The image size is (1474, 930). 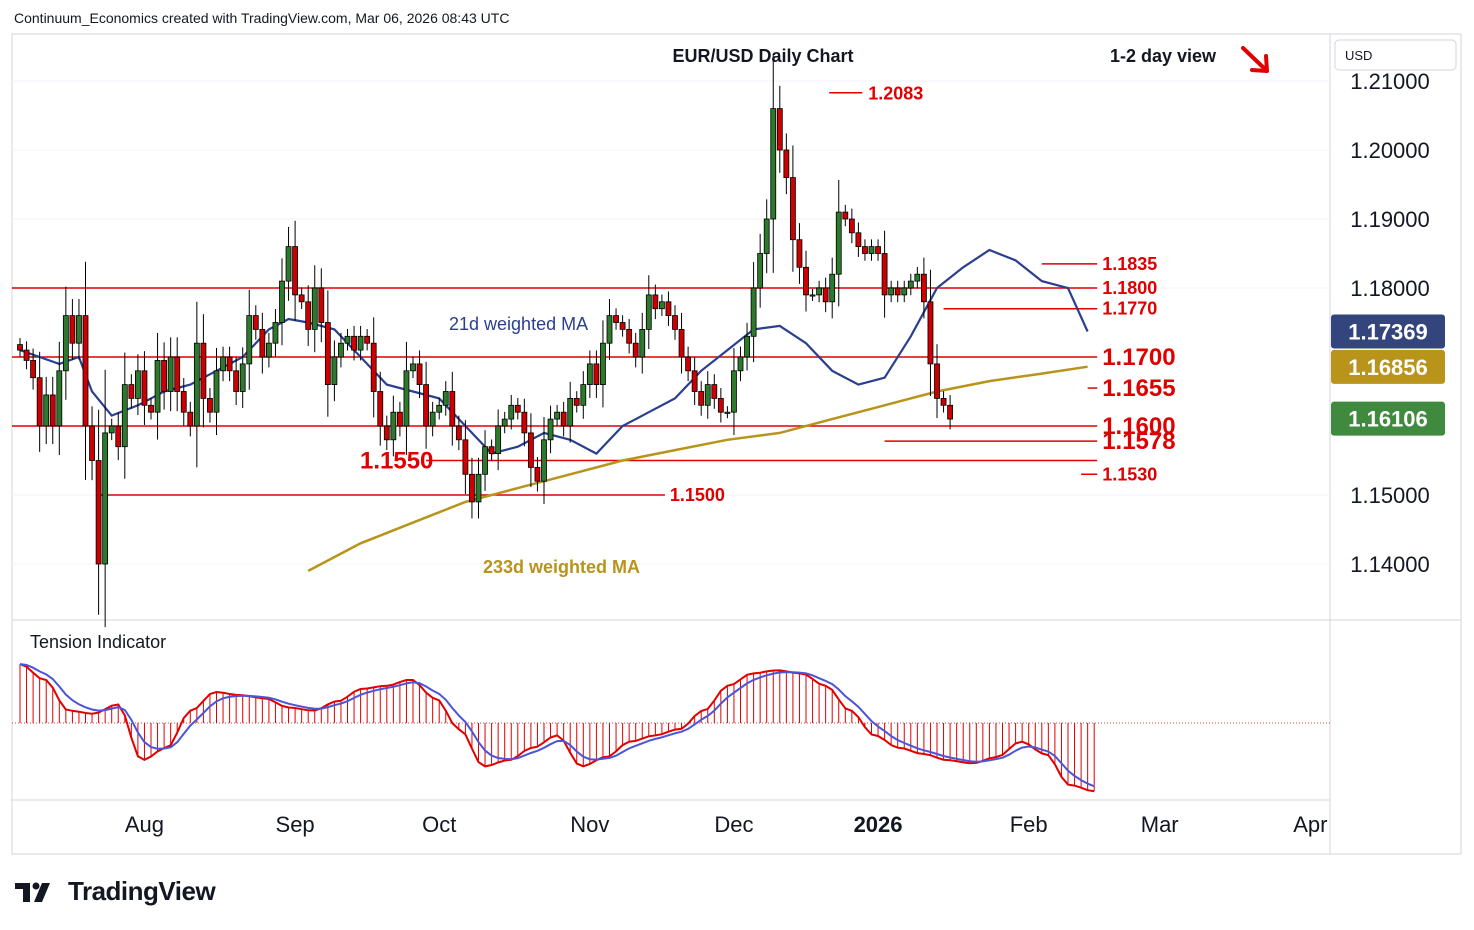 What do you see at coordinates (1390, 564) in the screenshot?
I see `price-tick-label: 1.14000` at bounding box center [1390, 564].